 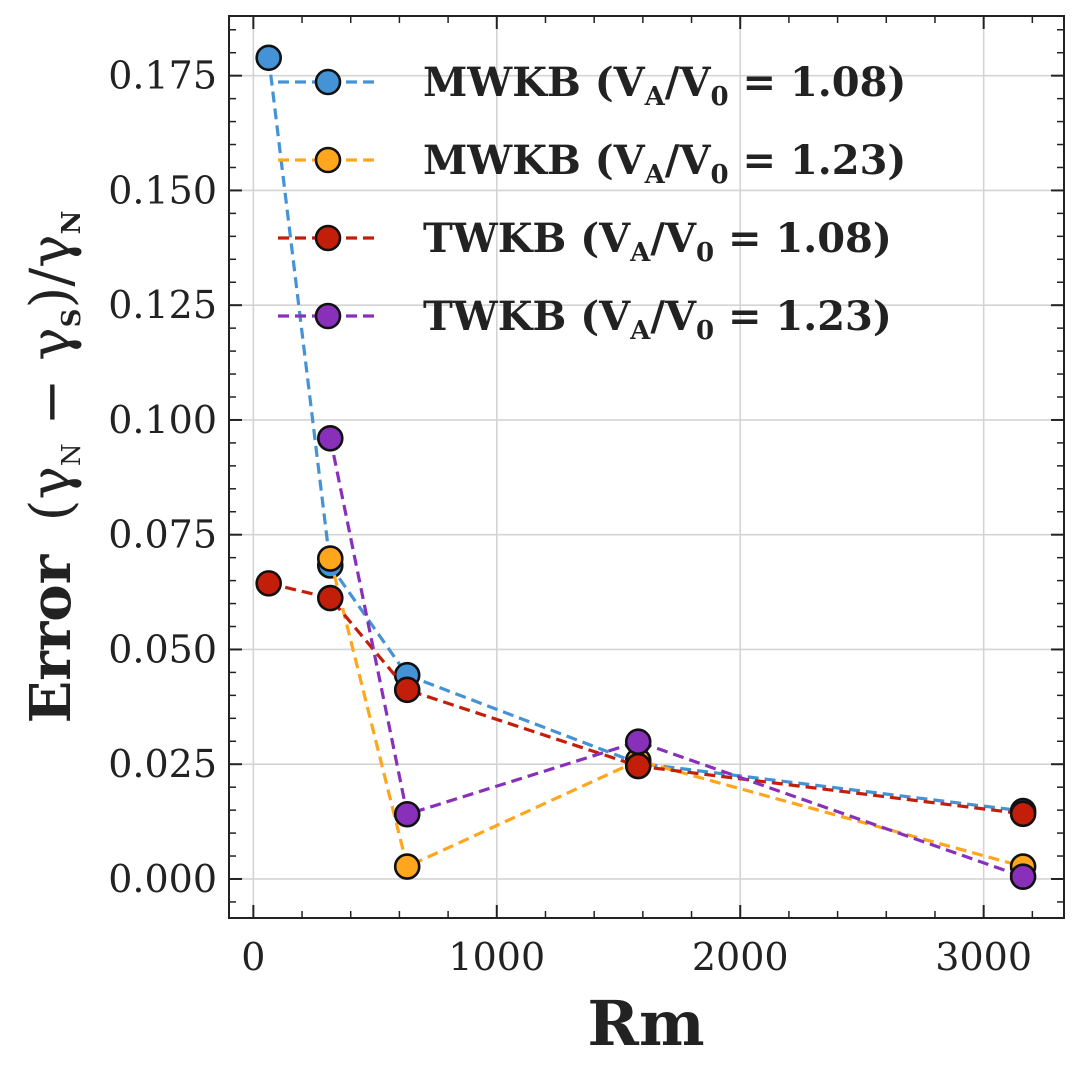 What do you see at coordinates (162, 190) in the screenshot?
I see `y-tick-label: 0.150` at bounding box center [162, 190].